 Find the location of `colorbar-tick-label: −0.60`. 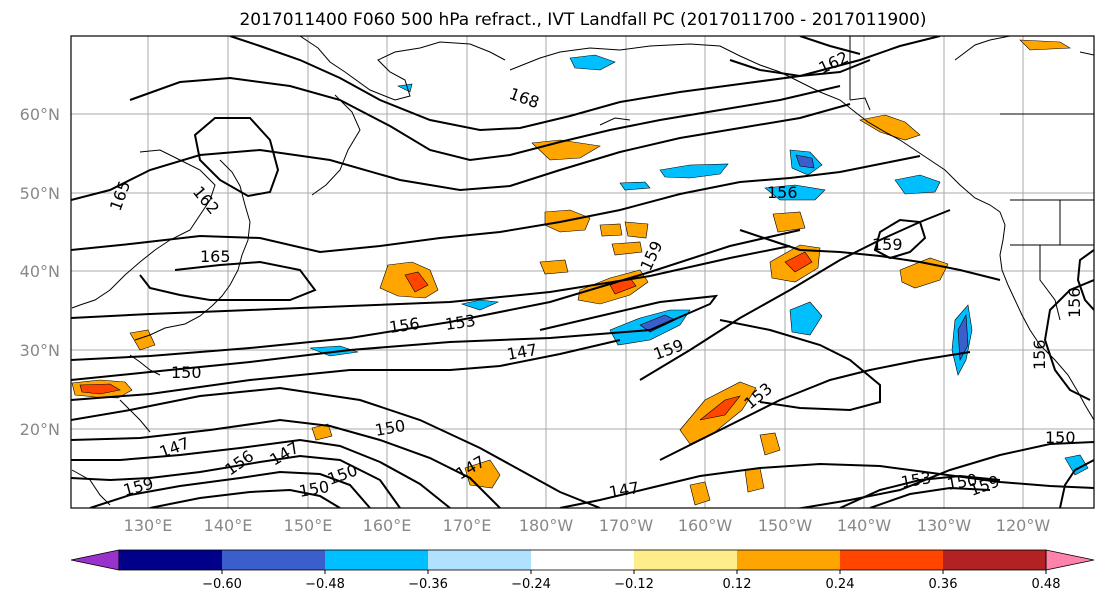

colorbar-tick-label: −0.60 is located at coordinates (222, 584).